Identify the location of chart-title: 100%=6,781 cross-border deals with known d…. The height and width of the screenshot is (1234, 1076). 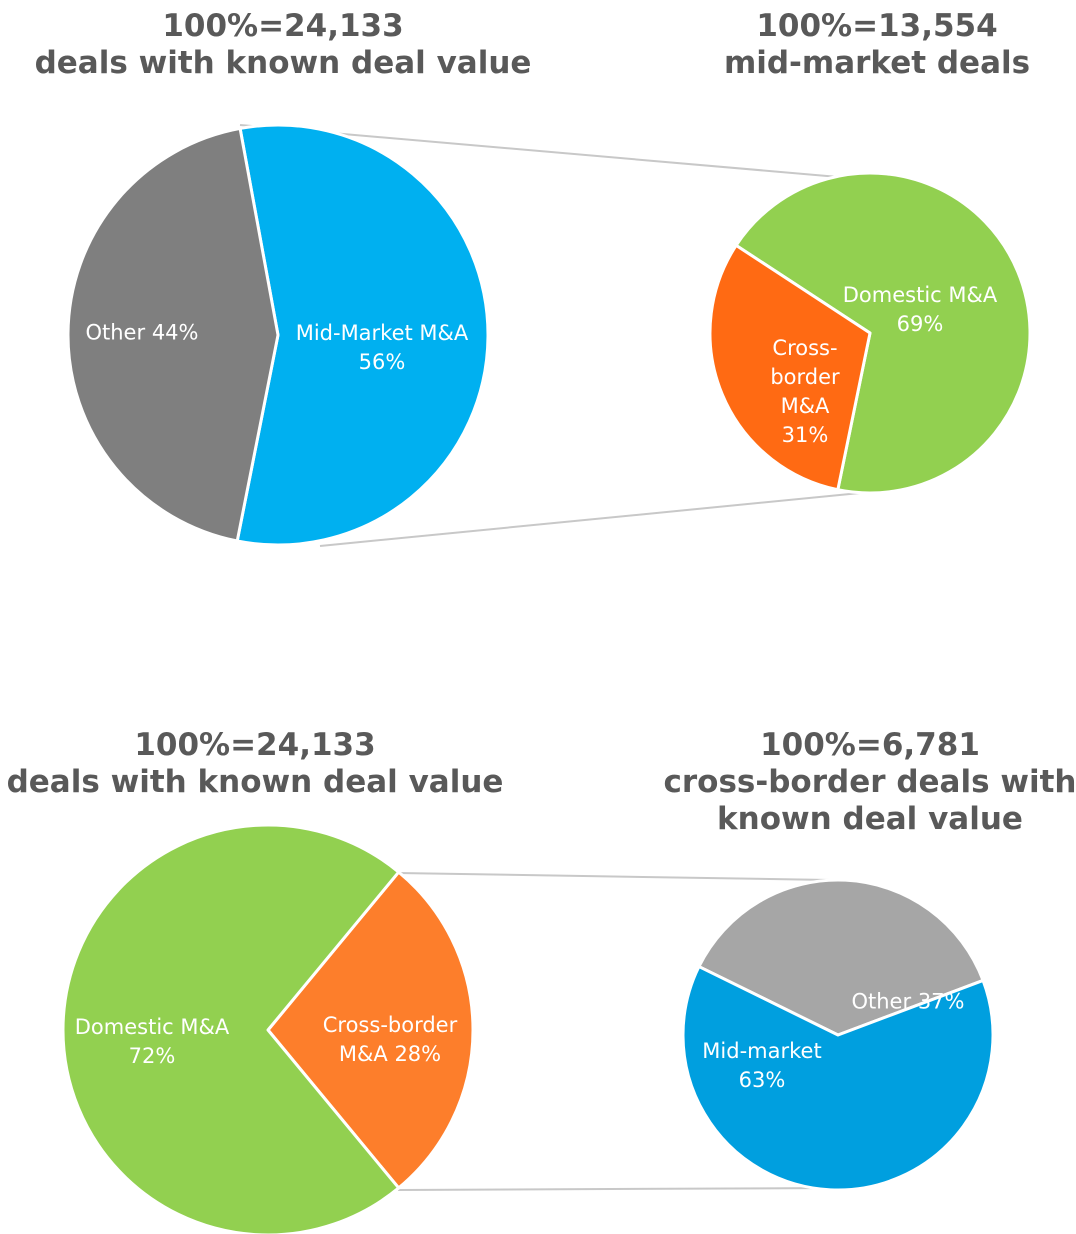
(870, 782).